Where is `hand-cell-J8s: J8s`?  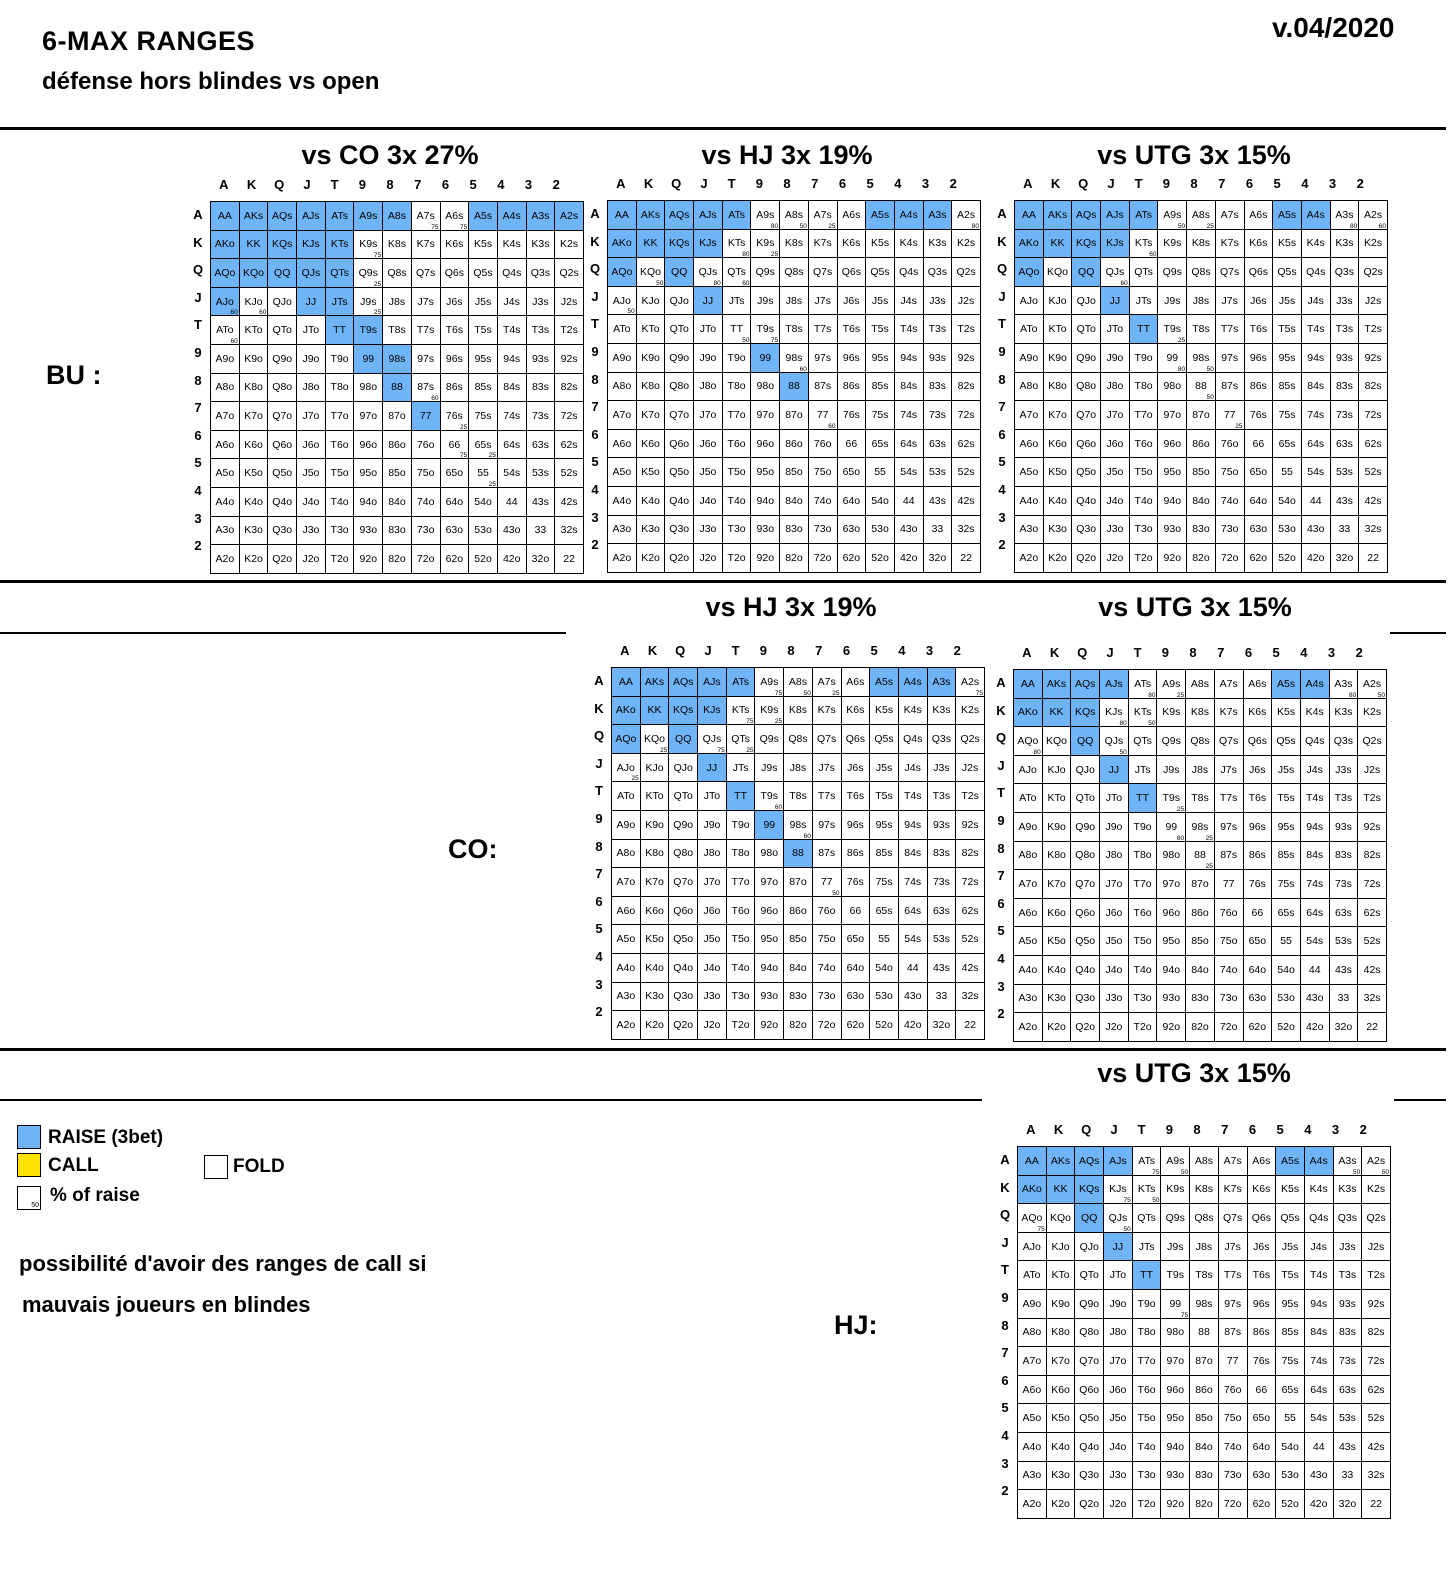 hand-cell-J8s: J8s is located at coordinates (794, 300).